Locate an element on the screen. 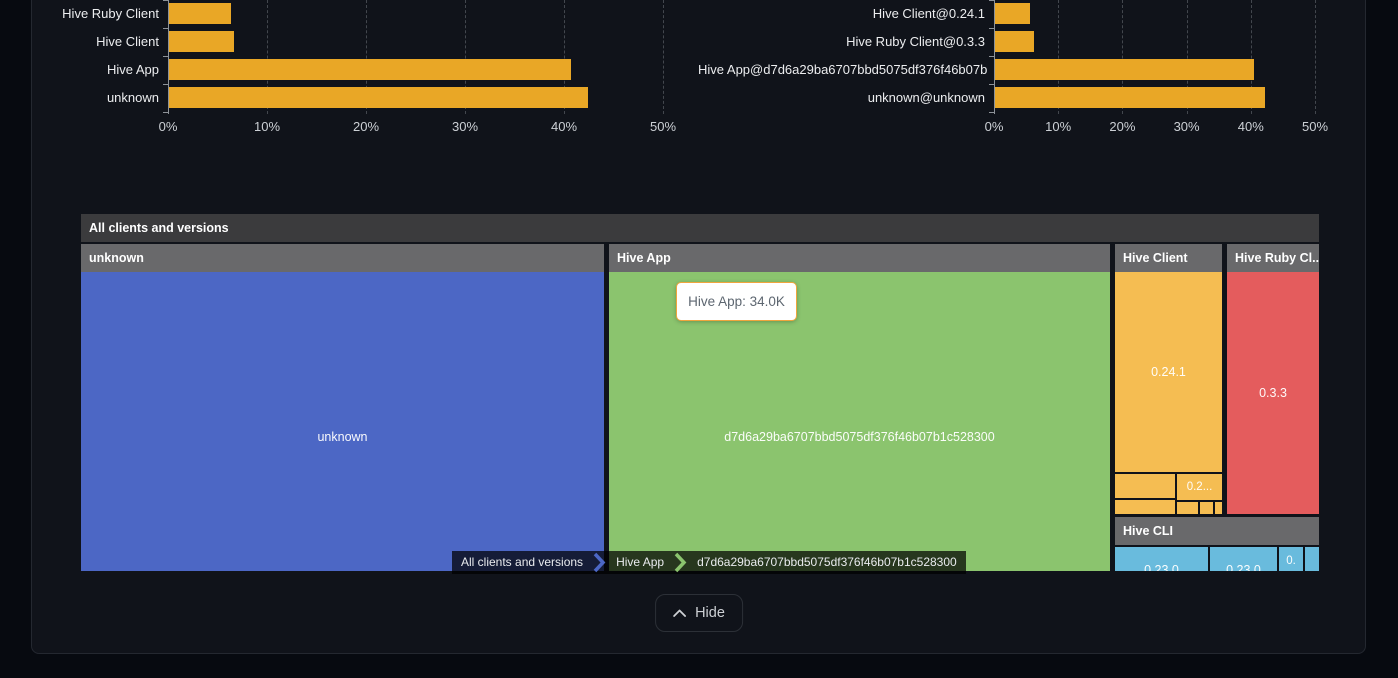 Image resolution: width=1398 pixels, height=678 pixels. treemap-cell-label: d7d6a29ba6707bbd5075df376f46b07b1c528300 is located at coordinates (859, 437).